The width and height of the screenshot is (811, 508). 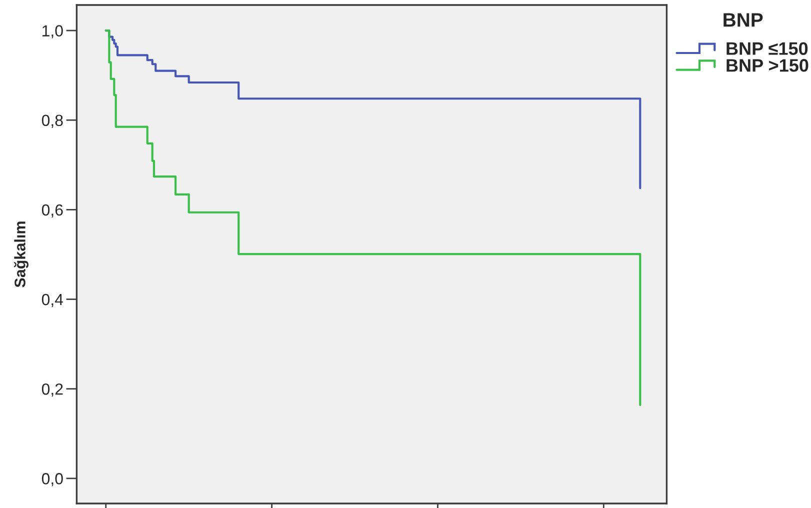 What do you see at coordinates (52, 390) in the screenshot?
I see `y-tick-label: 0,2` at bounding box center [52, 390].